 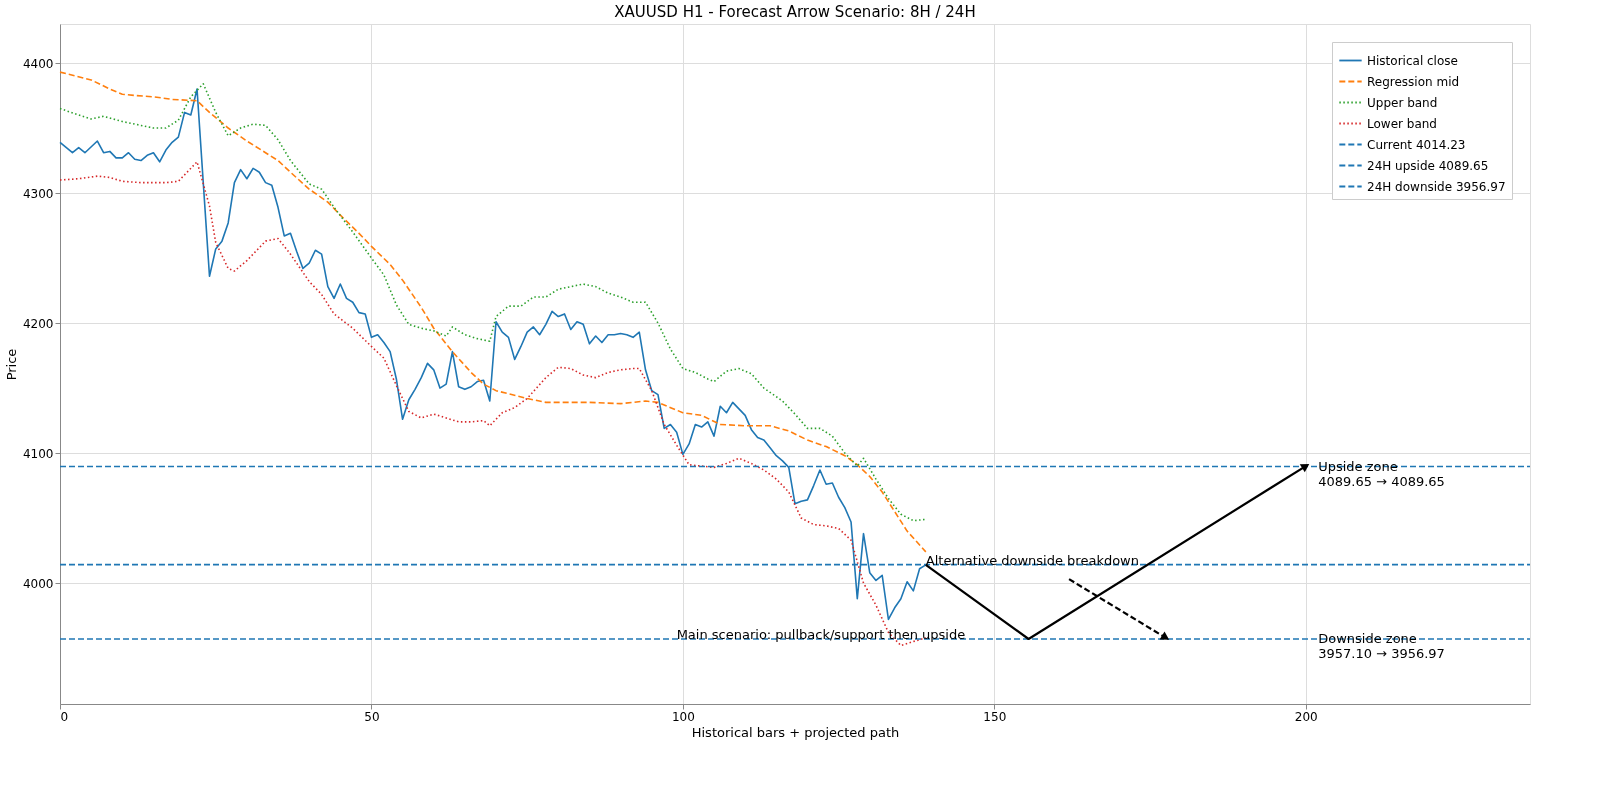 What do you see at coordinates (1306, 716) in the screenshot?
I see `x-tick-label: 200` at bounding box center [1306, 716].